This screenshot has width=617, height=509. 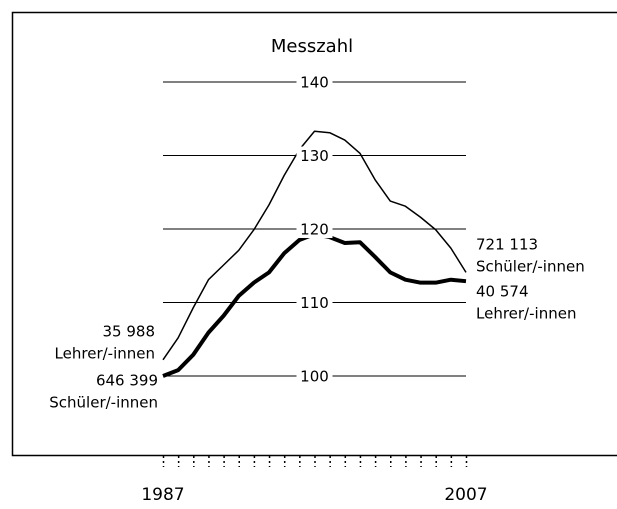 I want to click on y-tick-label: 100, so click(x=314, y=377).